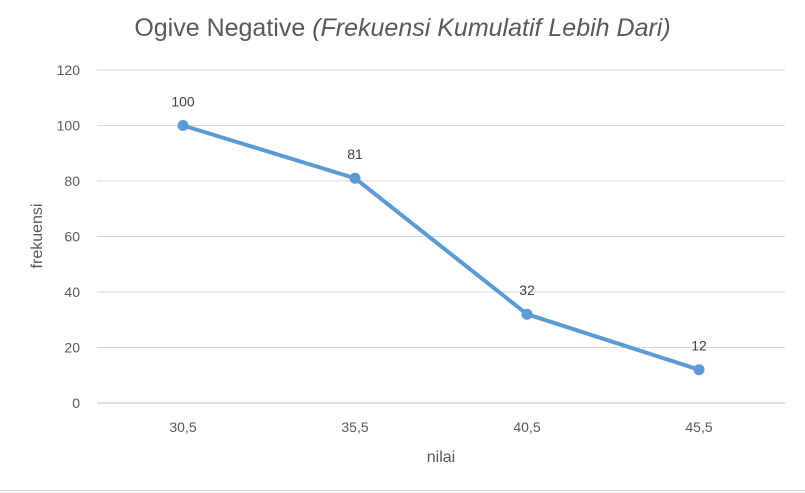  I want to click on x-tick-label: 45,5, so click(698, 427).